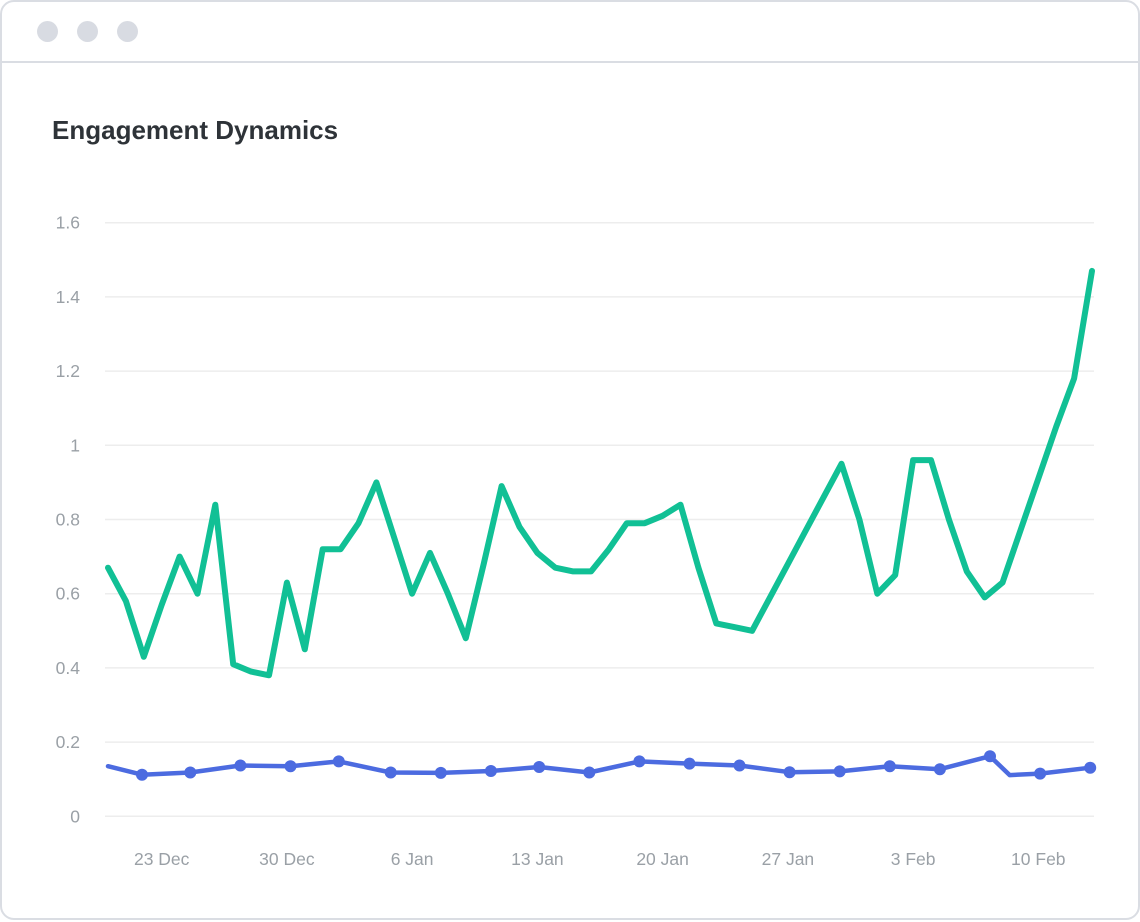 The width and height of the screenshot is (1140, 922). What do you see at coordinates (662, 859) in the screenshot?
I see `x-tick-label: 20 Jan` at bounding box center [662, 859].